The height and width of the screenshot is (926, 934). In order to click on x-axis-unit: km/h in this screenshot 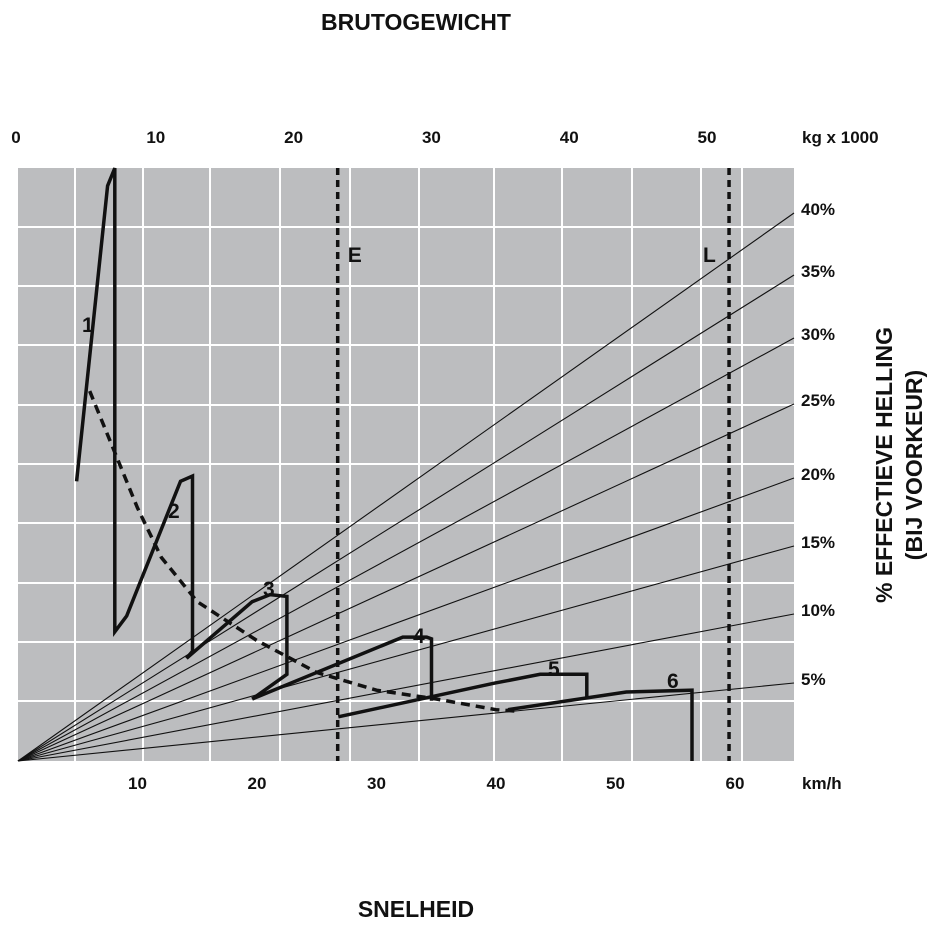, I will do `click(822, 783)`.